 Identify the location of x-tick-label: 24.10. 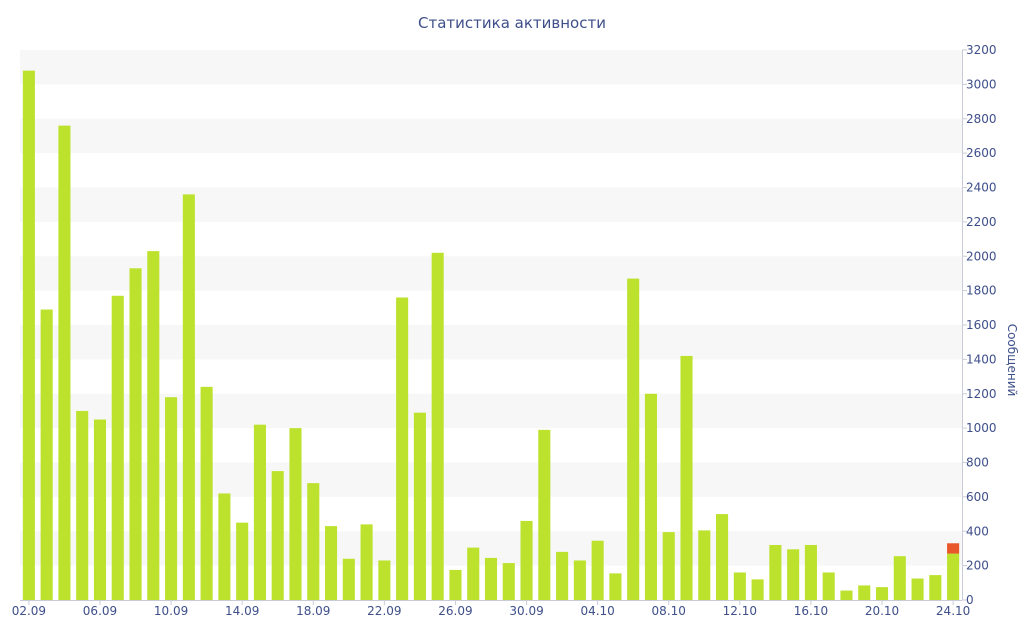
(953, 611).